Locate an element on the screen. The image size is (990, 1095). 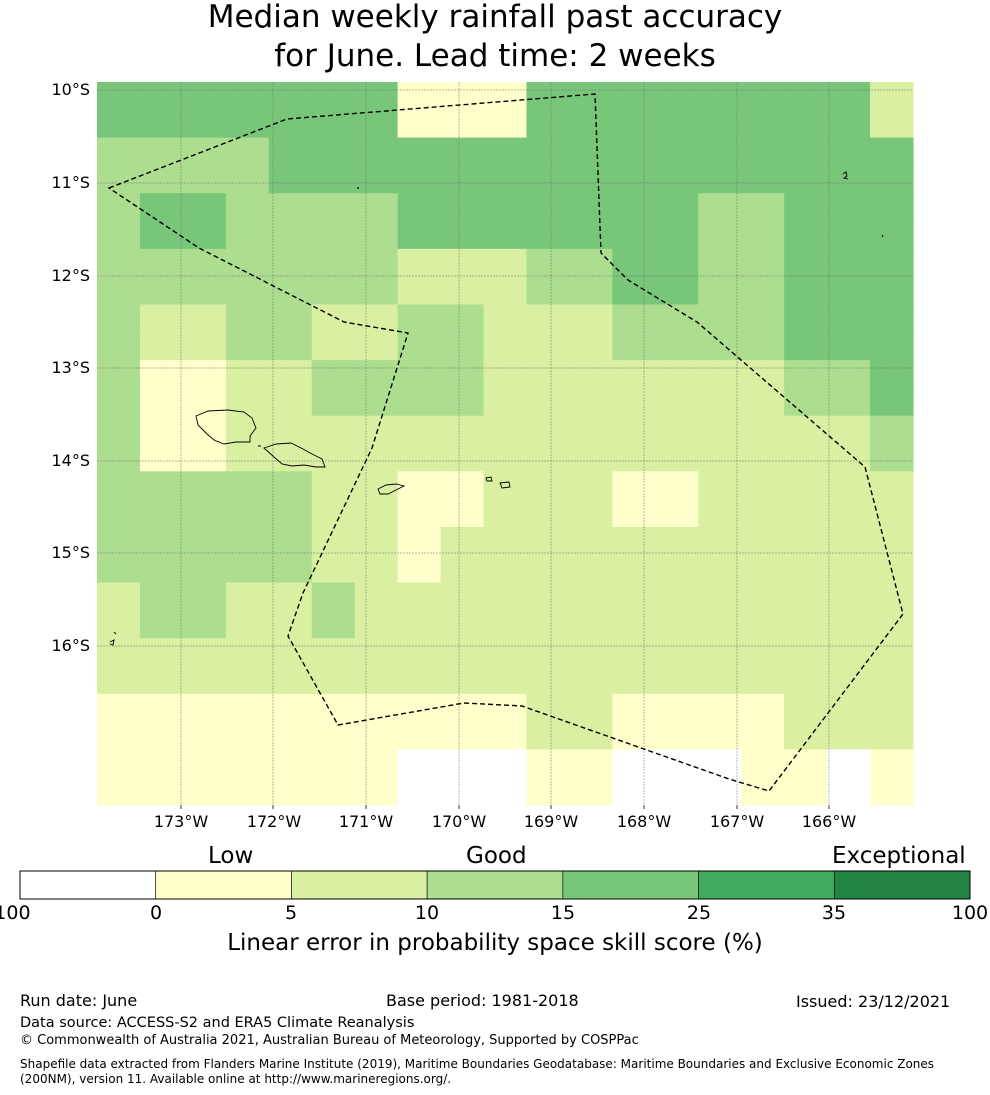
colorbar is located at coordinates (495, 885).